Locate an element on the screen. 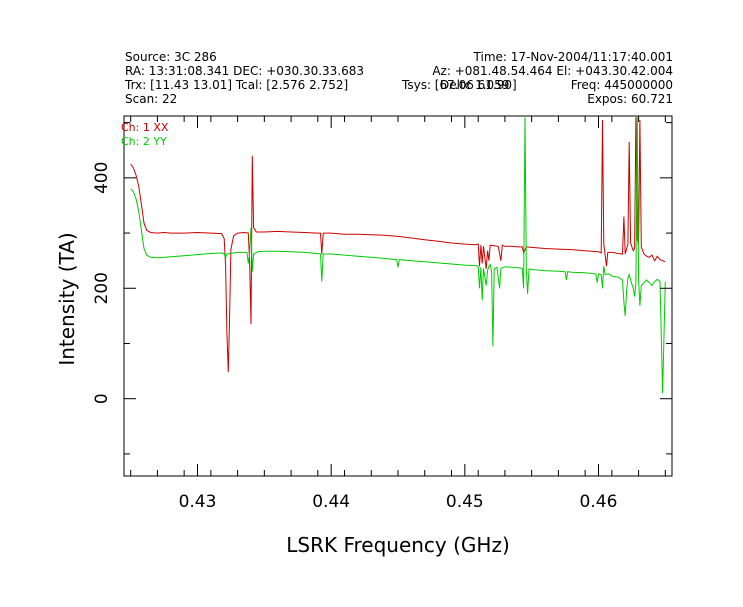 The height and width of the screenshot is (607, 743). deltc-label: Deltc 1.059 is located at coordinates (475, 85).